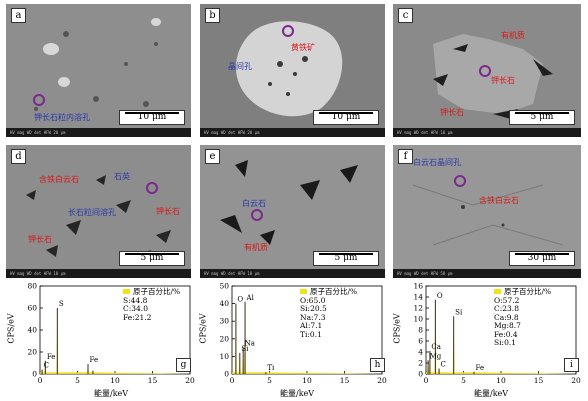  I want to click on composition-line: Si:0.1, so click(505, 342).